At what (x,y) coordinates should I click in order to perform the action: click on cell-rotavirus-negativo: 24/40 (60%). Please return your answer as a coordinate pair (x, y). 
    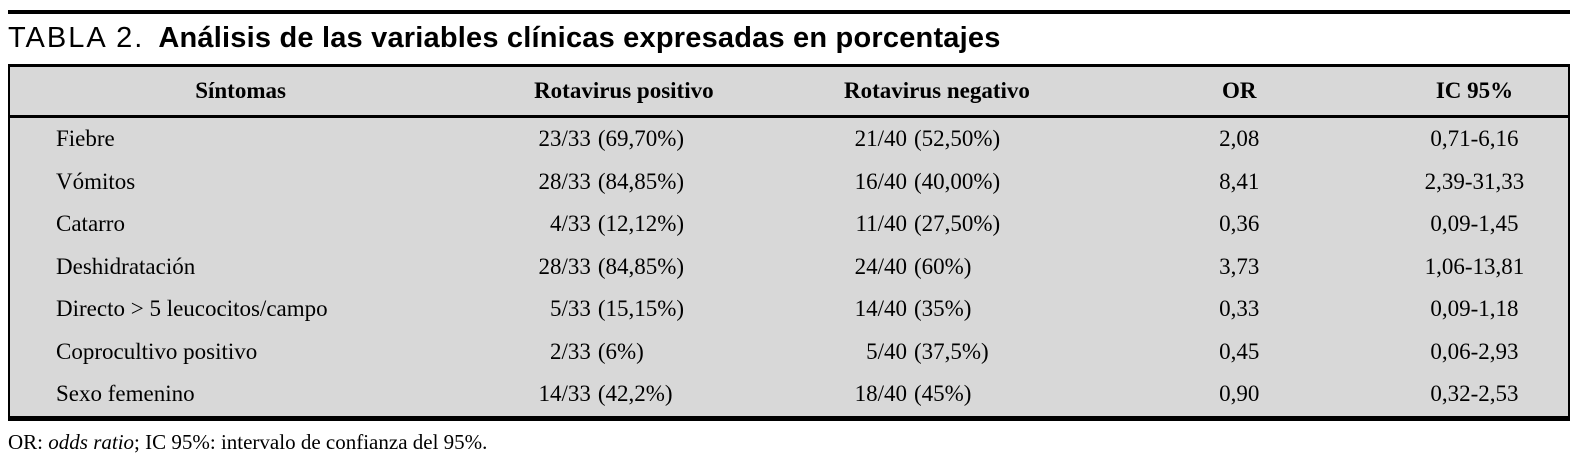
    Looking at the image, I should click on (913, 266).